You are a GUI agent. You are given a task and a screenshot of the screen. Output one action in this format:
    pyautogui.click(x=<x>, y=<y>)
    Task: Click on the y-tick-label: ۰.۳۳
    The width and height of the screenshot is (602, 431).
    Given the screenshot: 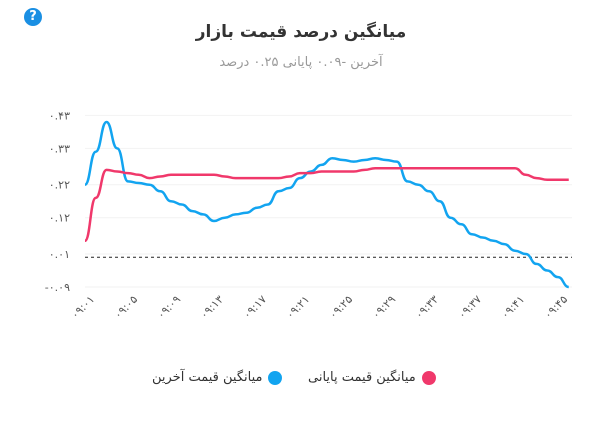 What is the action you would take?
    pyautogui.click(x=59, y=148)
    